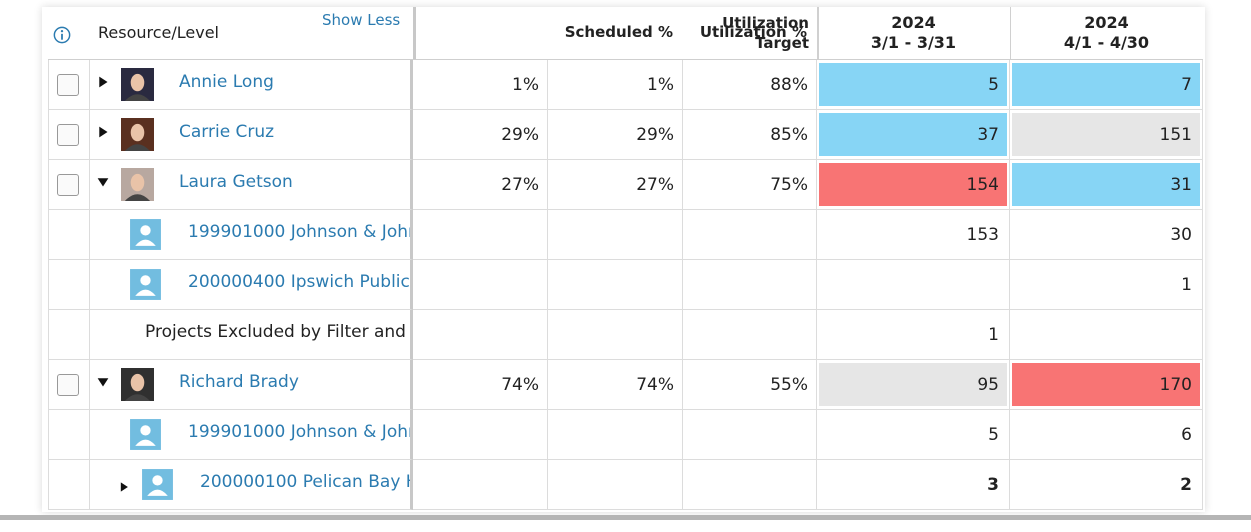 This screenshot has height=532, width=1251. I want to click on resource-cell: Annie Long, so click(251, 85).